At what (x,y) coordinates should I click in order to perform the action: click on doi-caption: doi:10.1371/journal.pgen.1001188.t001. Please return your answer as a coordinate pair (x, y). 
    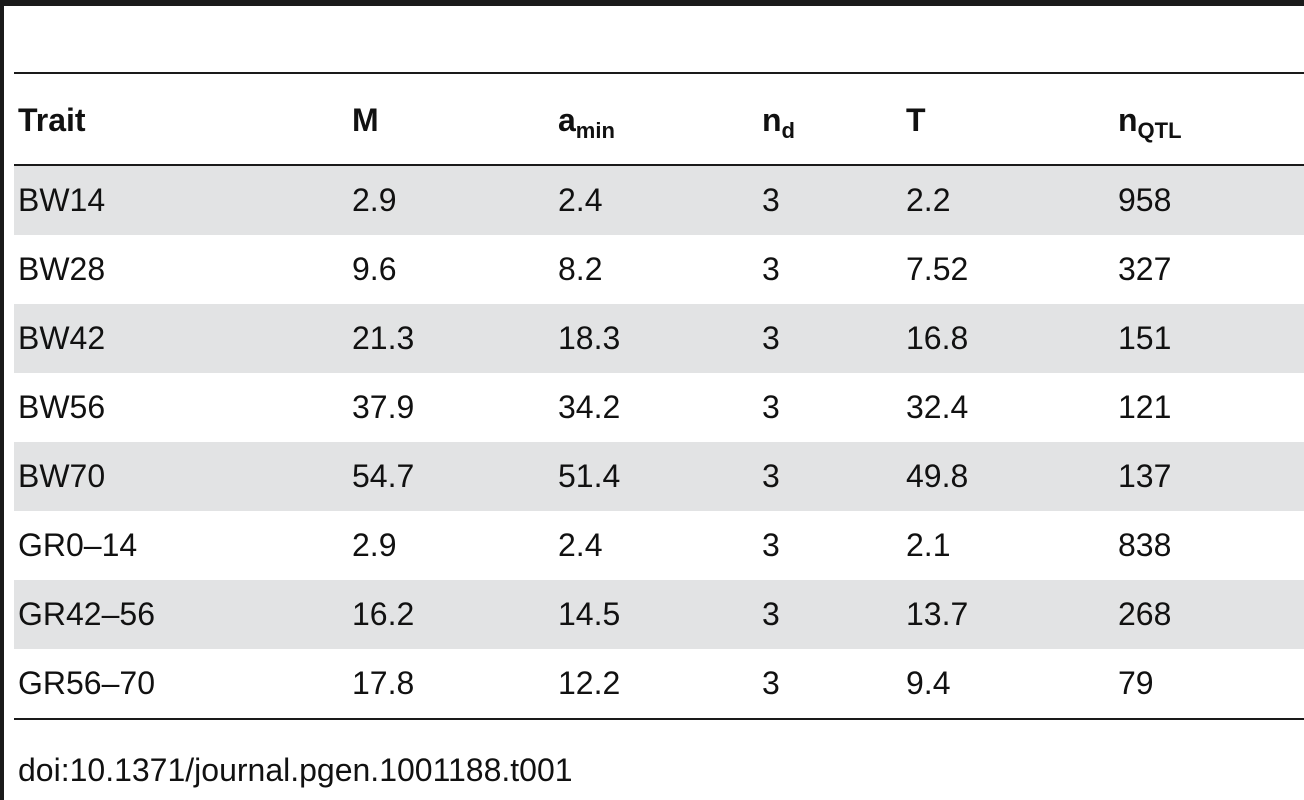
    Looking at the image, I should click on (295, 770).